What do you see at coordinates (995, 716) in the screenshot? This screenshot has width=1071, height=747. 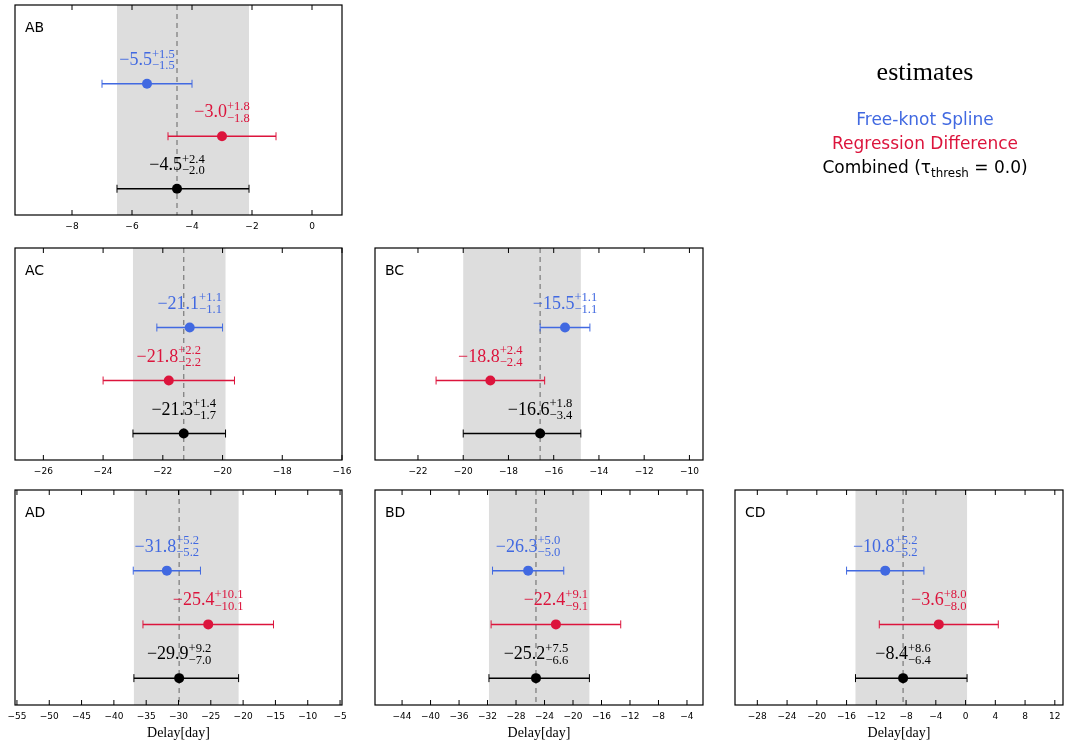 I see `x-tick-label: 4` at bounding box center [995, 716].